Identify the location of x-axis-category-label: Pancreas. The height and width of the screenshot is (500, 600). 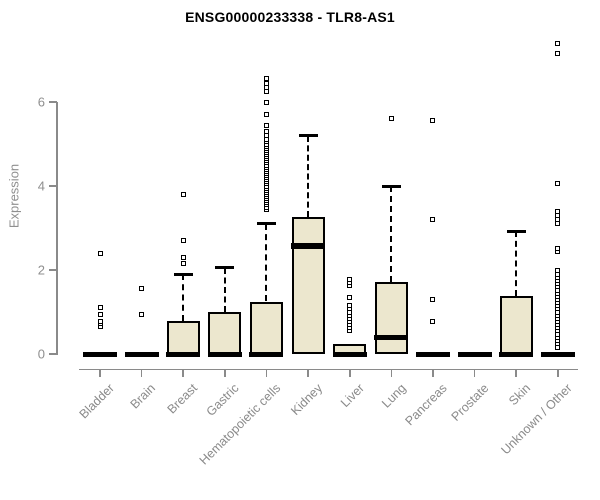
(426, 405).